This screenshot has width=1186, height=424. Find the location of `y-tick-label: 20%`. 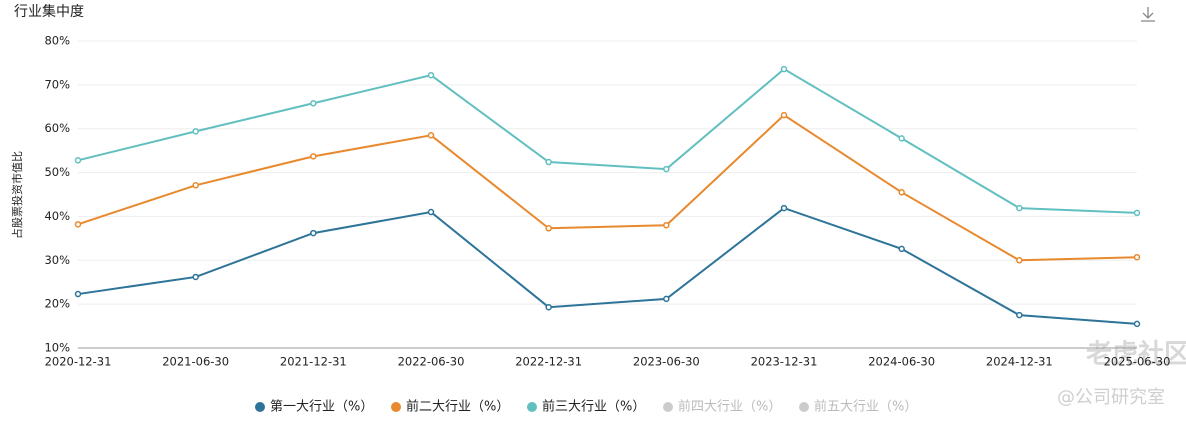

y-tick-label: 20% is located at coordinates (57, 304).